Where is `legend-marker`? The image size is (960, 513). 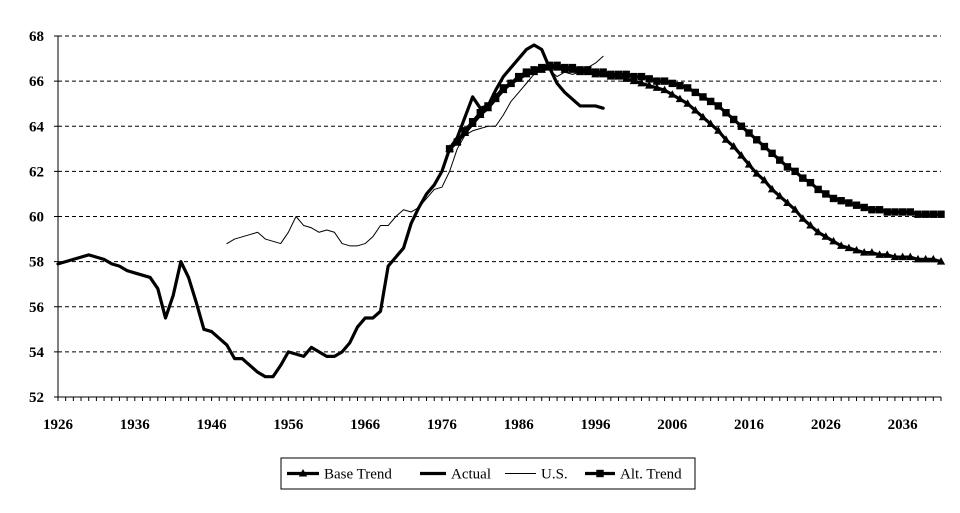 legend-marker is located at coordinates (600, 473).